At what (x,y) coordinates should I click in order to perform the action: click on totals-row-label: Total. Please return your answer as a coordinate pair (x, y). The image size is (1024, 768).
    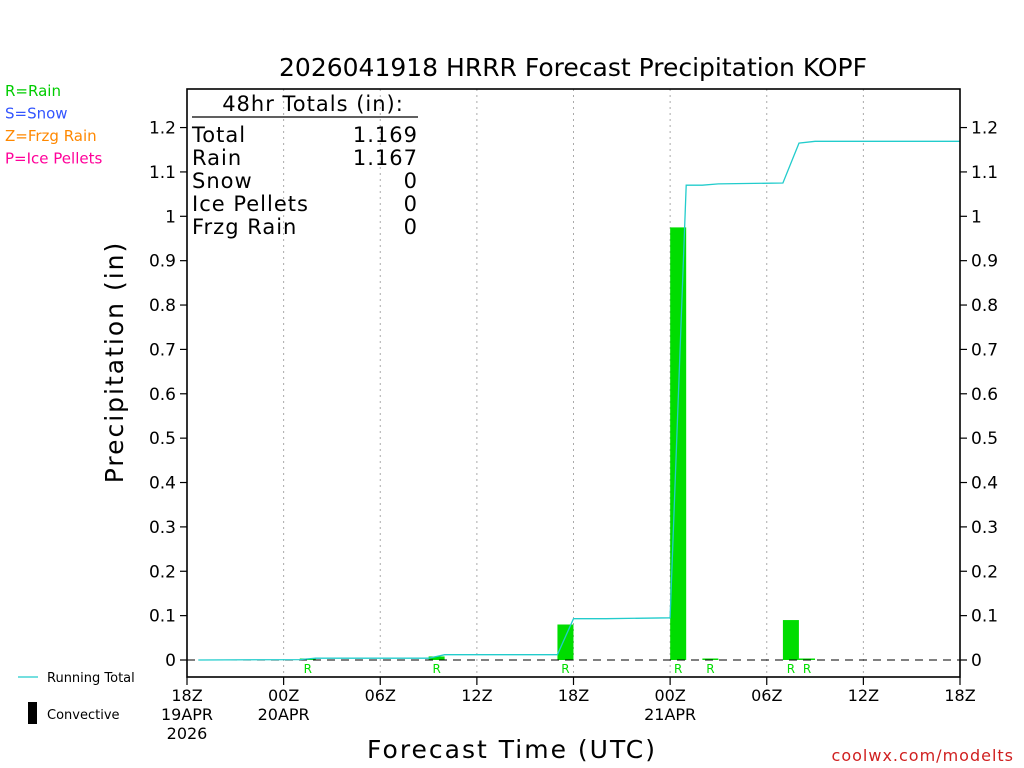
    Looking at the image, I should click on (218, 135).